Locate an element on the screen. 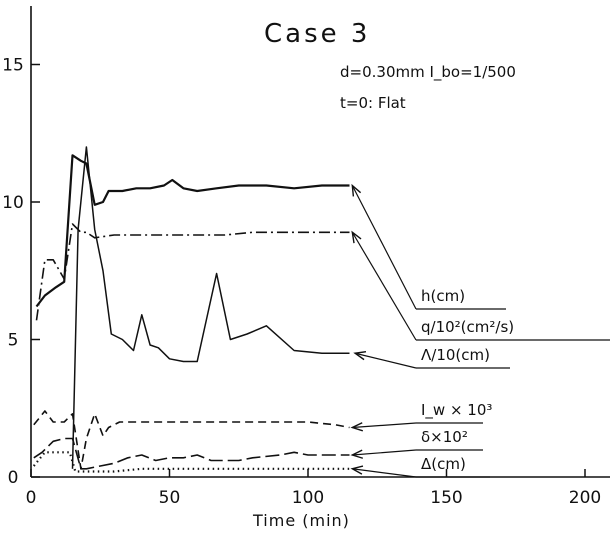 The height and width of the screenshot is (533, 616). y-tick-label-10: 10 is located at coordinates (13, 203).